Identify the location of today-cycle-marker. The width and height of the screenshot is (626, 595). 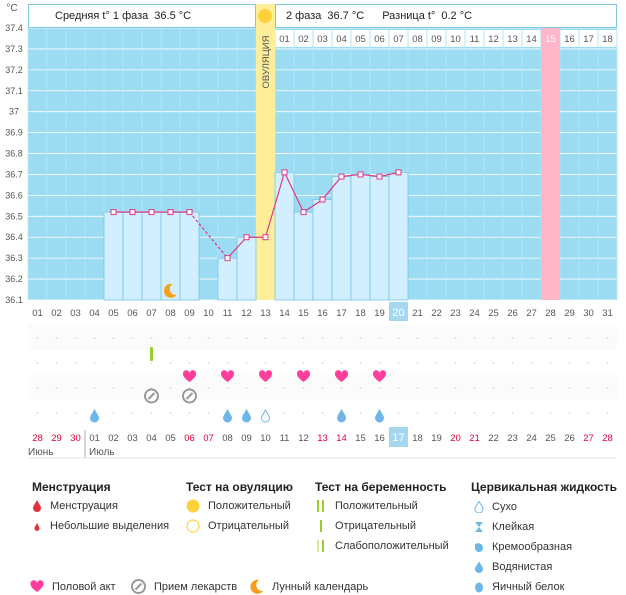
(398, 437).